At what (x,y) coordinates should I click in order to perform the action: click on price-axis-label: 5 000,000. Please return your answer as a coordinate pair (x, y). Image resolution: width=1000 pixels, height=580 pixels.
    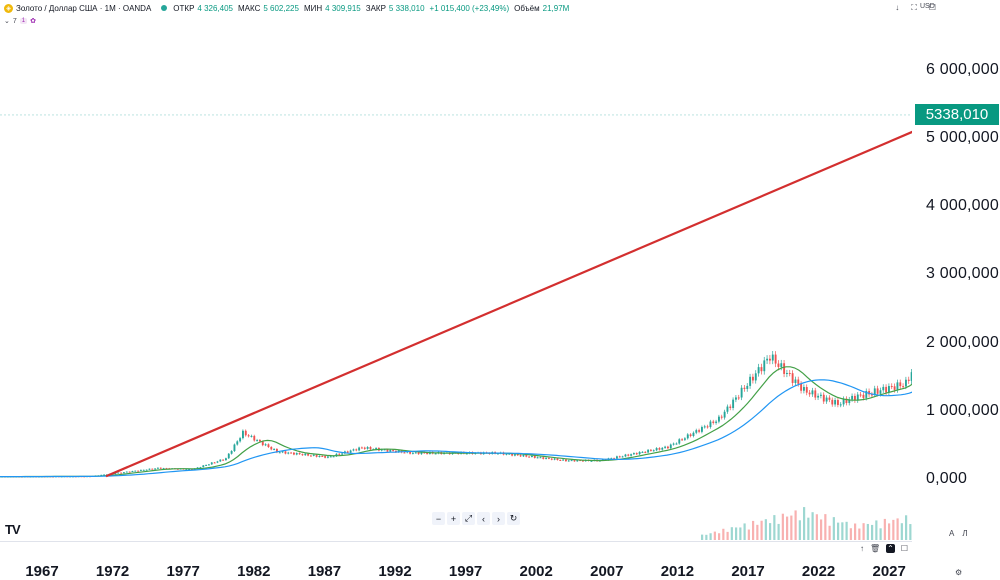
    Looking at the image, I should click on (962, 138).